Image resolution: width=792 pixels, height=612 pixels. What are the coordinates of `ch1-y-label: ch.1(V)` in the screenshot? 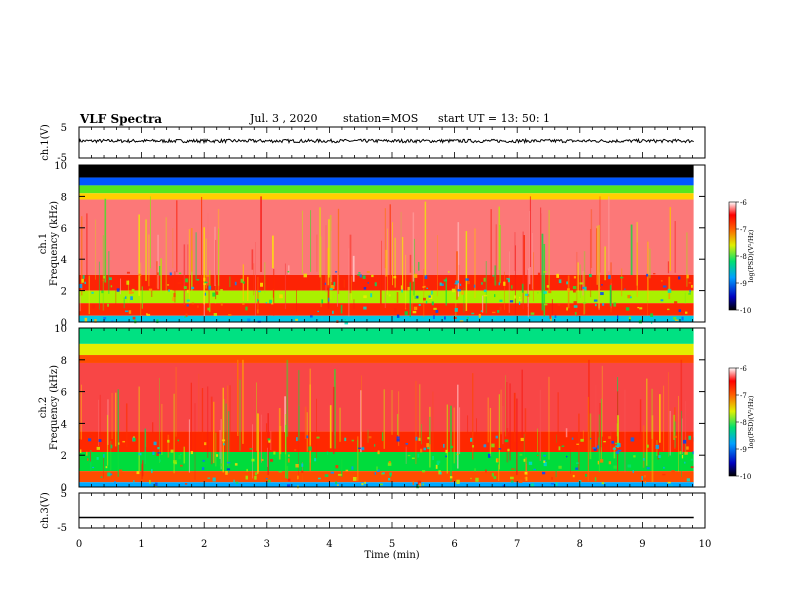 It's located at (45, 142).